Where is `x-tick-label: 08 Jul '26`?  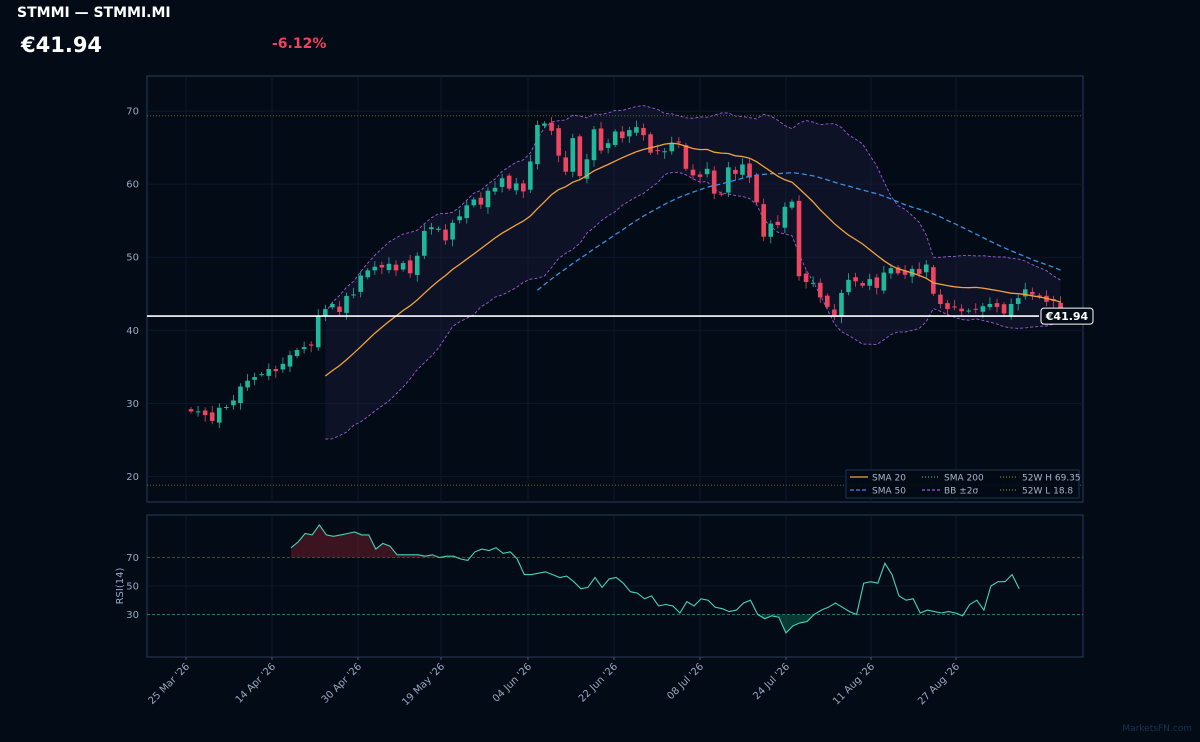
x-tick-label: 08 Jul '26 is located at coordinates (685, 681).